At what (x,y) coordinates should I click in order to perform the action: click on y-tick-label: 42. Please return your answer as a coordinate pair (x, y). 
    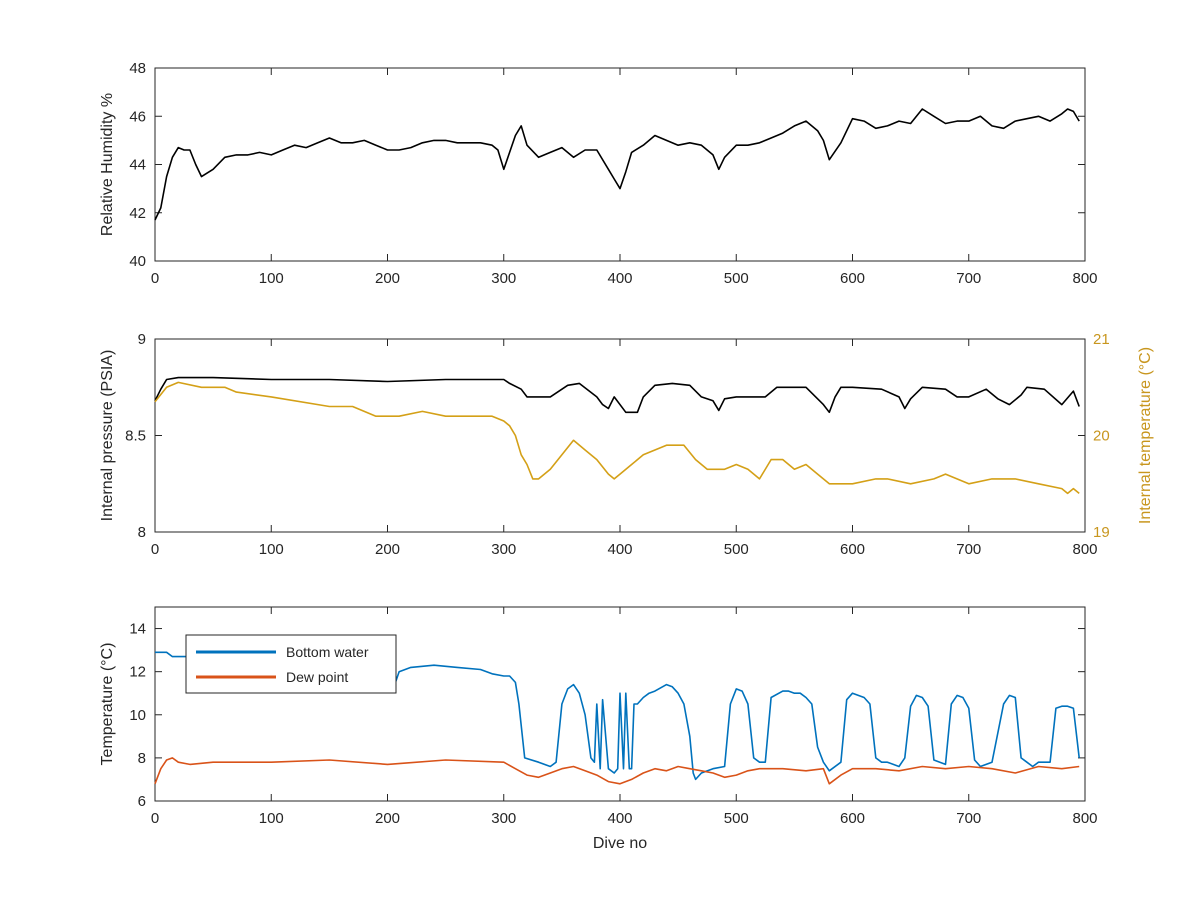
    Looking at the image, I should click on (137, 213).